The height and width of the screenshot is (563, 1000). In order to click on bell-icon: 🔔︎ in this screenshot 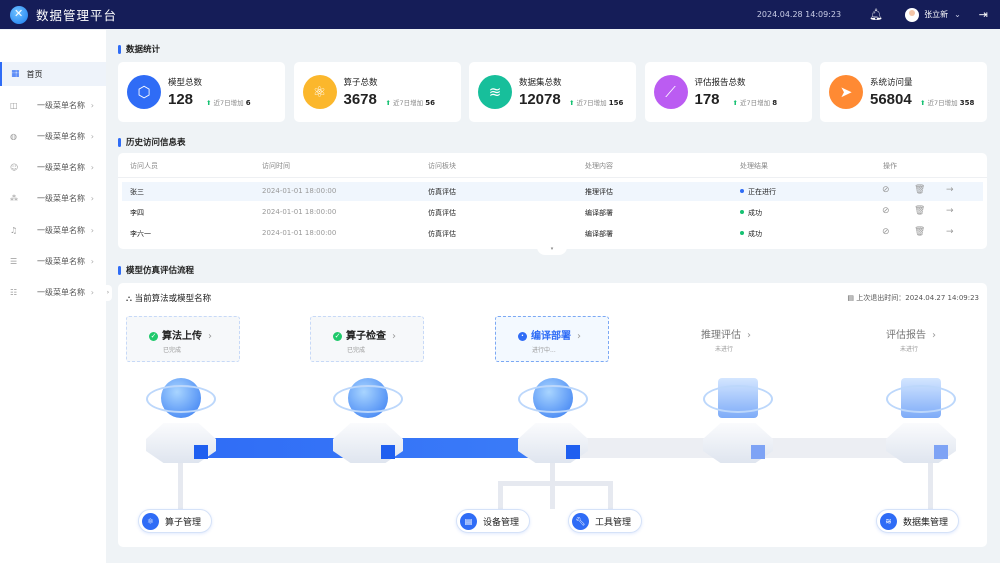, I will do `click(876, 14)`.